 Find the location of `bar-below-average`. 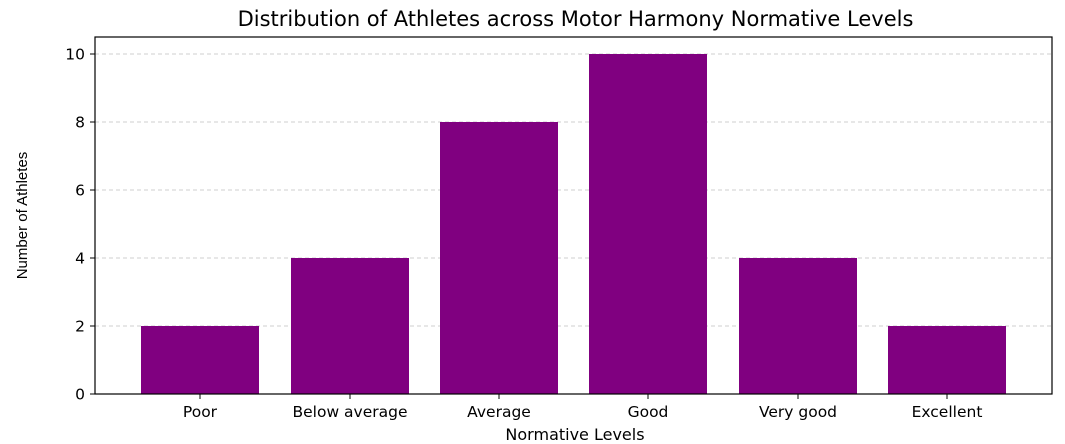

bar-below-average is located at coordinates (350, 326).